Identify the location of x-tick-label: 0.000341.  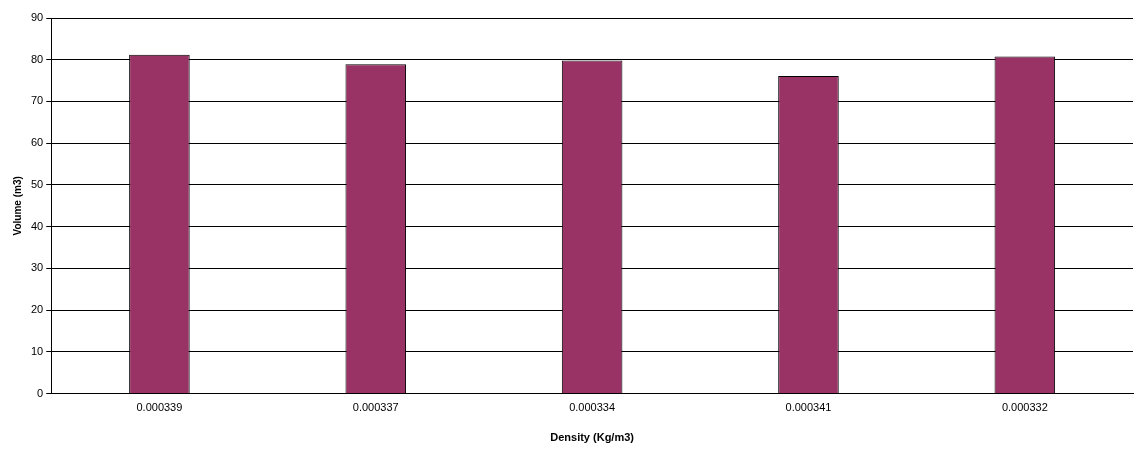
(808, 407).